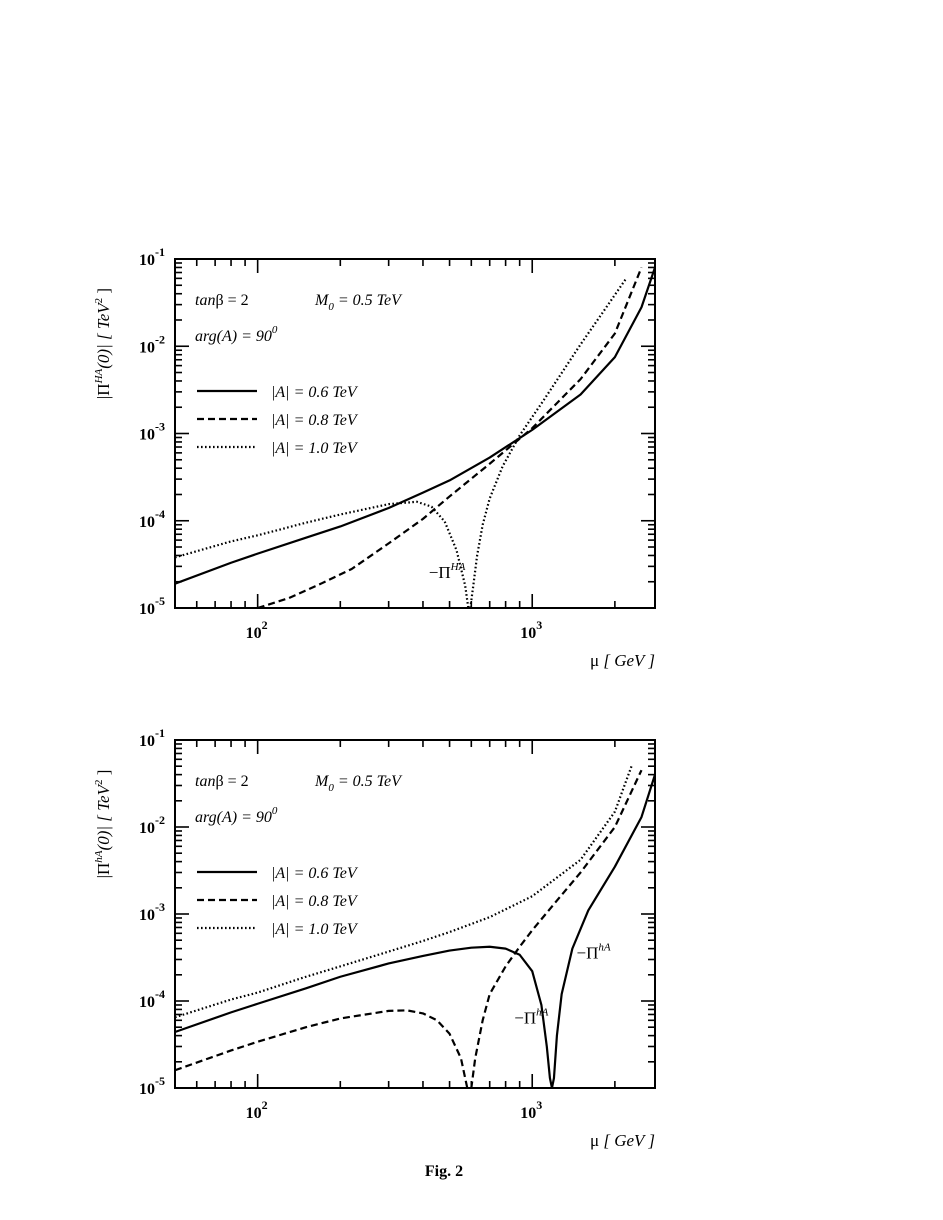 The width and height of the screenshot is (943, 1220). What do you see at coordinates (103, 343) in the screenshot?
I see `y-axis-label: |ΠHA(0)| [ TeV2 ]` at bounding box center [103, 343].